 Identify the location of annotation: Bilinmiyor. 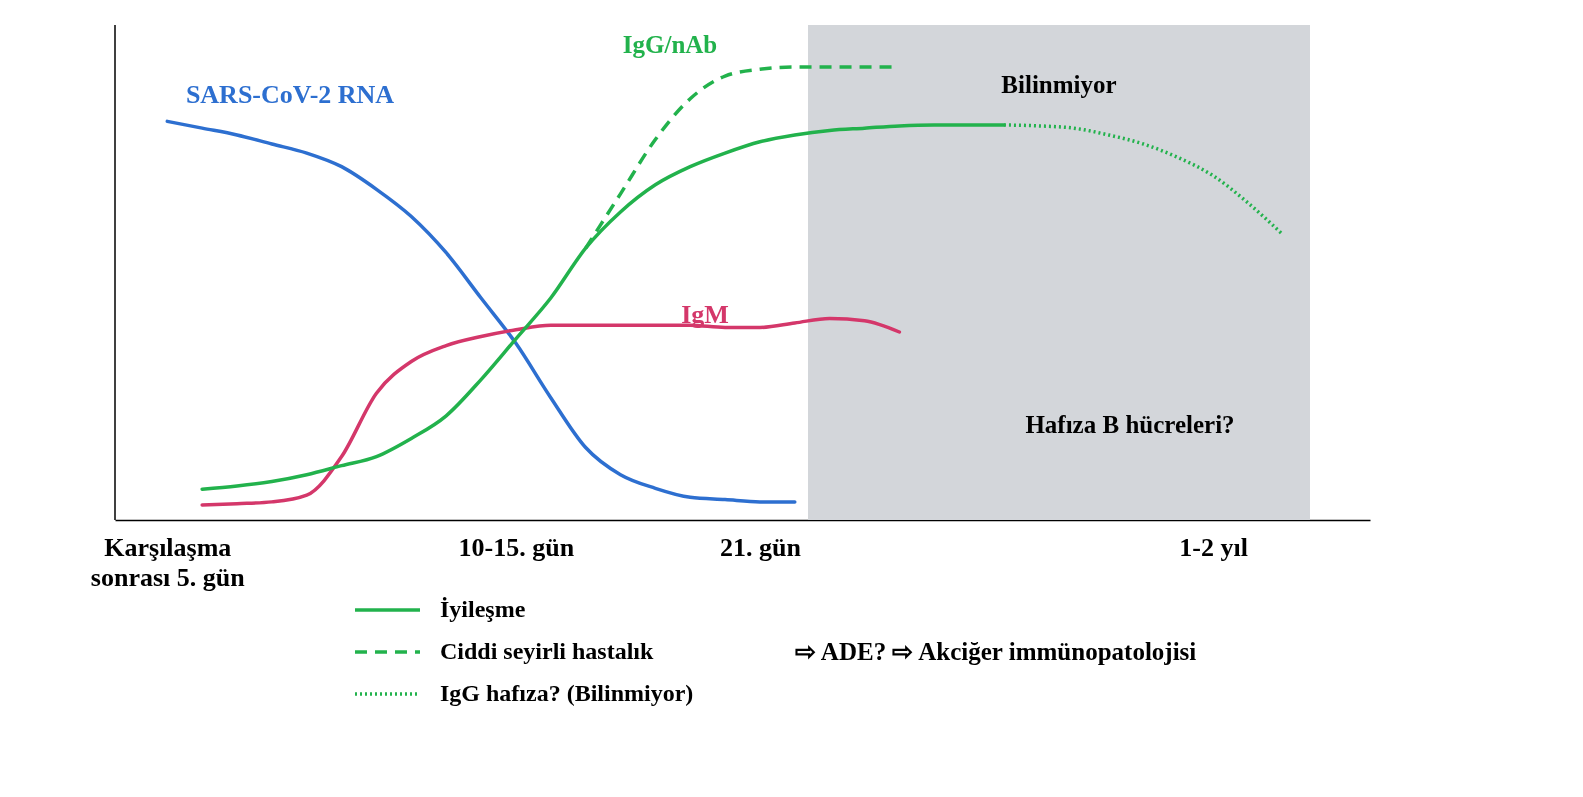
(1059, 84).